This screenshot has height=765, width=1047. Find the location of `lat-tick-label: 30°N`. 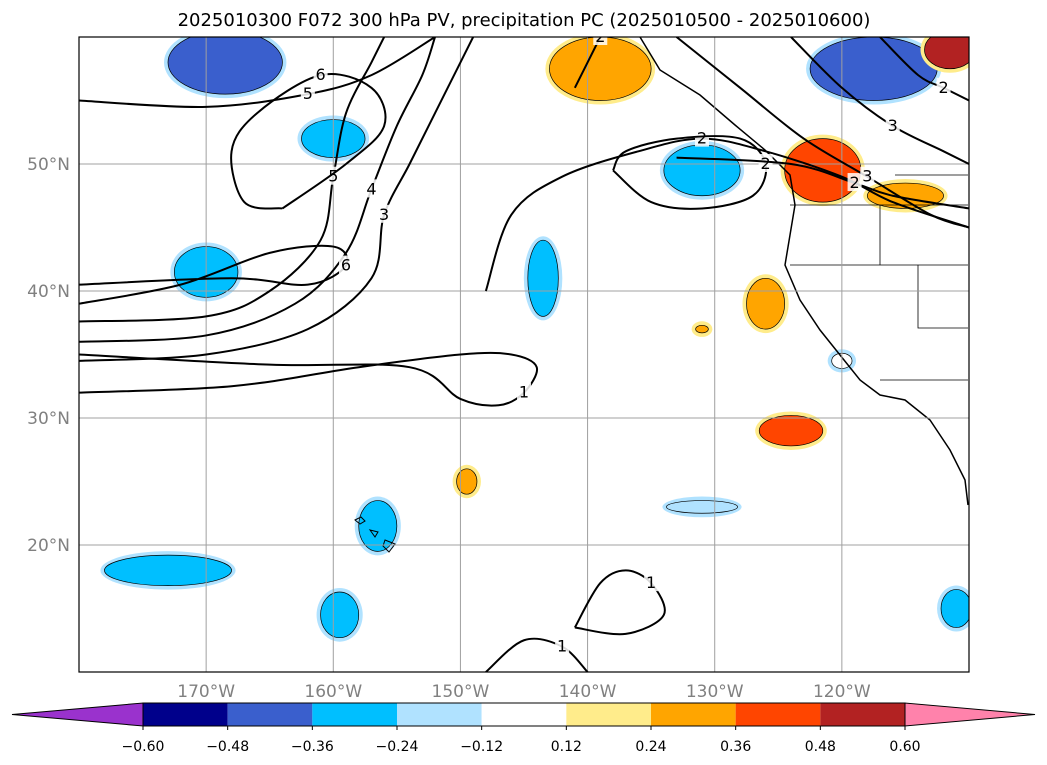

lat-tick-label: 30°N is located at coordinates (48, 419).